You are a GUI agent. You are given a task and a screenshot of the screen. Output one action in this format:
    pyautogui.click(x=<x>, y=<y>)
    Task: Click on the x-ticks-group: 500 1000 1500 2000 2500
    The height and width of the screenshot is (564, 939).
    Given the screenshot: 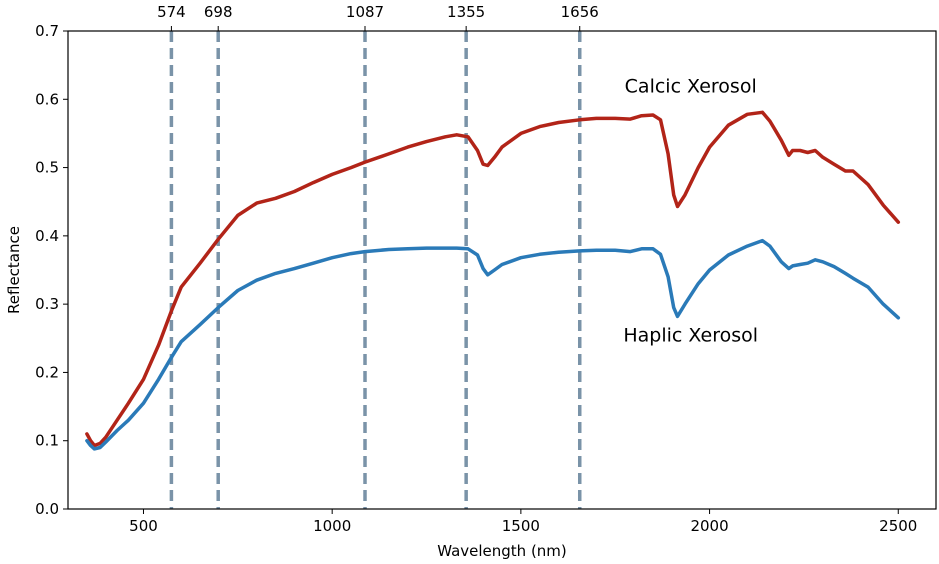 What is the action you would take?
    pyautogui.click(x=523, y=522)
    